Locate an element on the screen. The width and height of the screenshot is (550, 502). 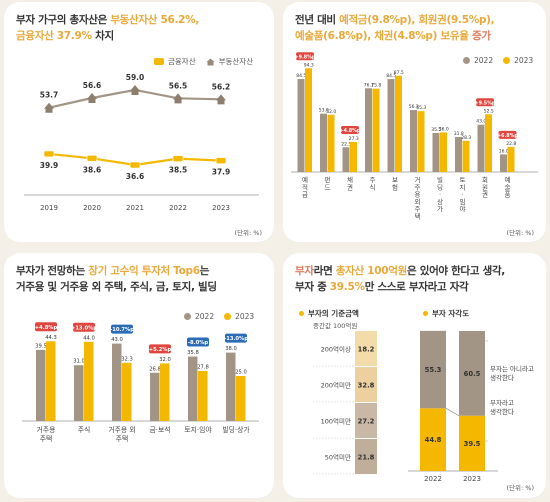
data-label: 35.5 is located at coordinates (436, 130).